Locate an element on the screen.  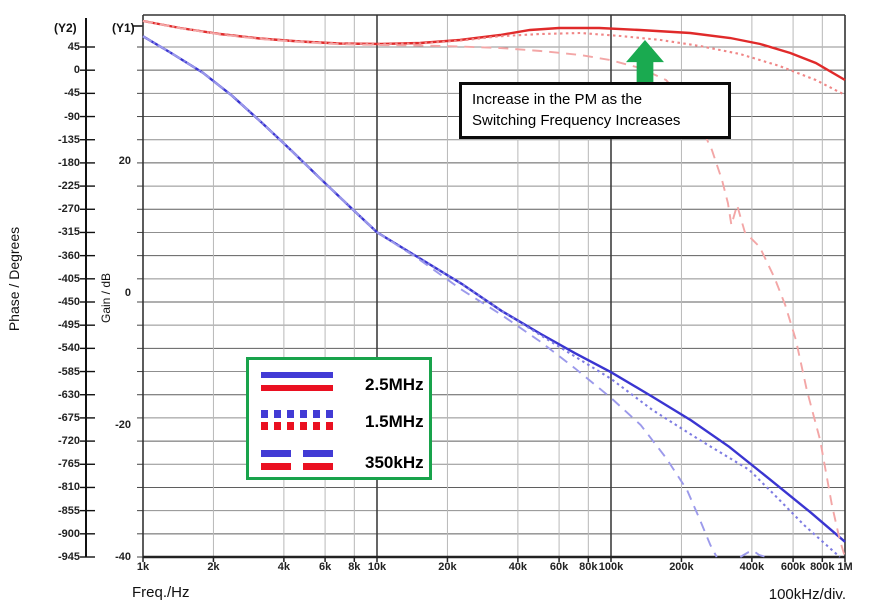
curve-phase-2.5mhz is located at coordinates (494, 50).